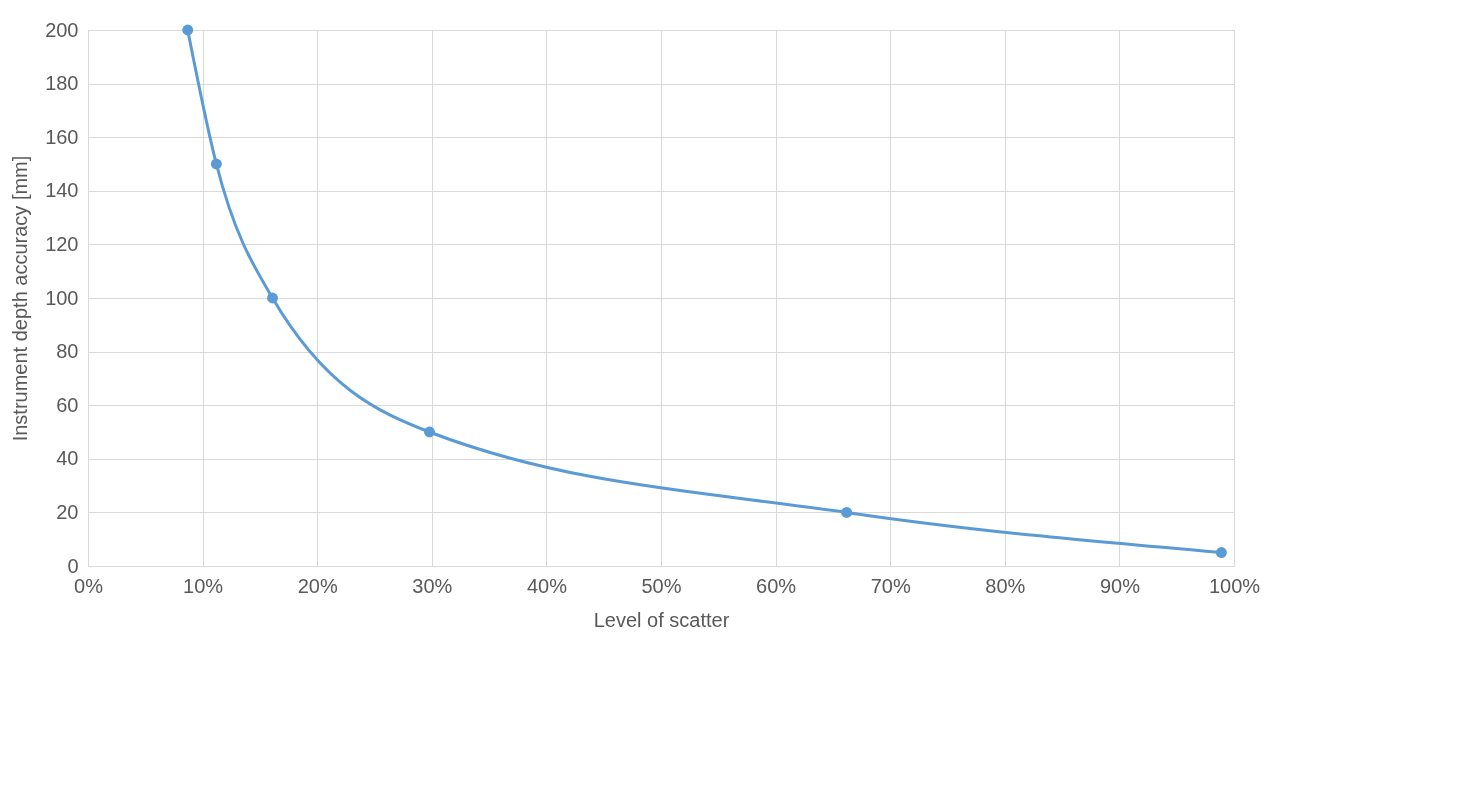  I want to click on x-tick-label: 20%, so click(317, 585).